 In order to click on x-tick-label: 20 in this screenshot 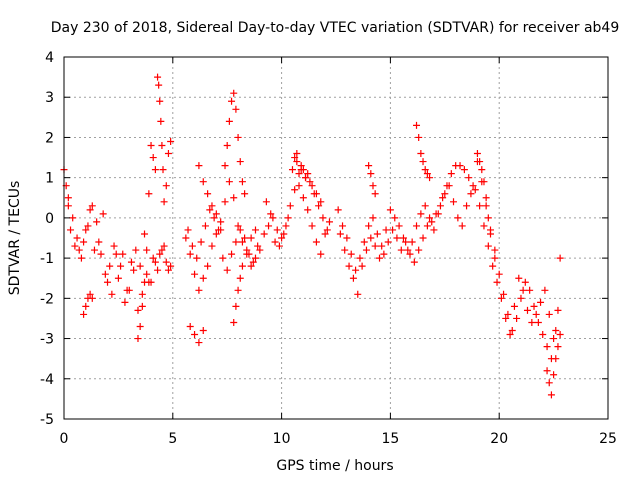, I will do `click(499, 439)`.